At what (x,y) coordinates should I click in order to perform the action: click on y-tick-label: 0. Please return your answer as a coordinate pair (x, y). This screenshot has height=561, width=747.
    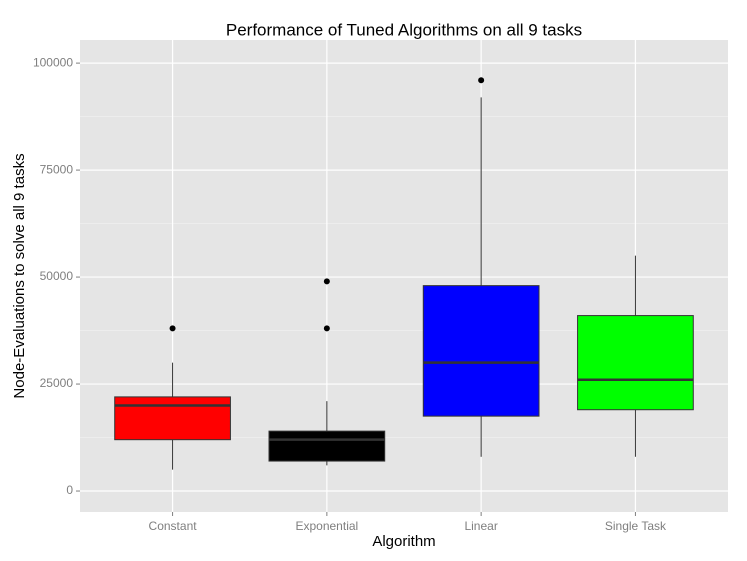
    Looking at the image, I should click on (69, 490).